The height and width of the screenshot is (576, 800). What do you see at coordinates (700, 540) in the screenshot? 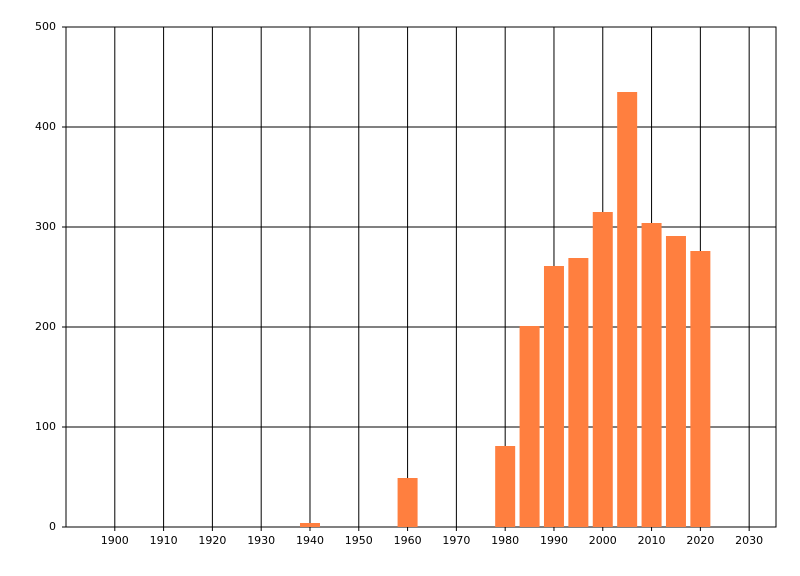
I see `x-tick-label: 2020` at bounding box center [700, 540].